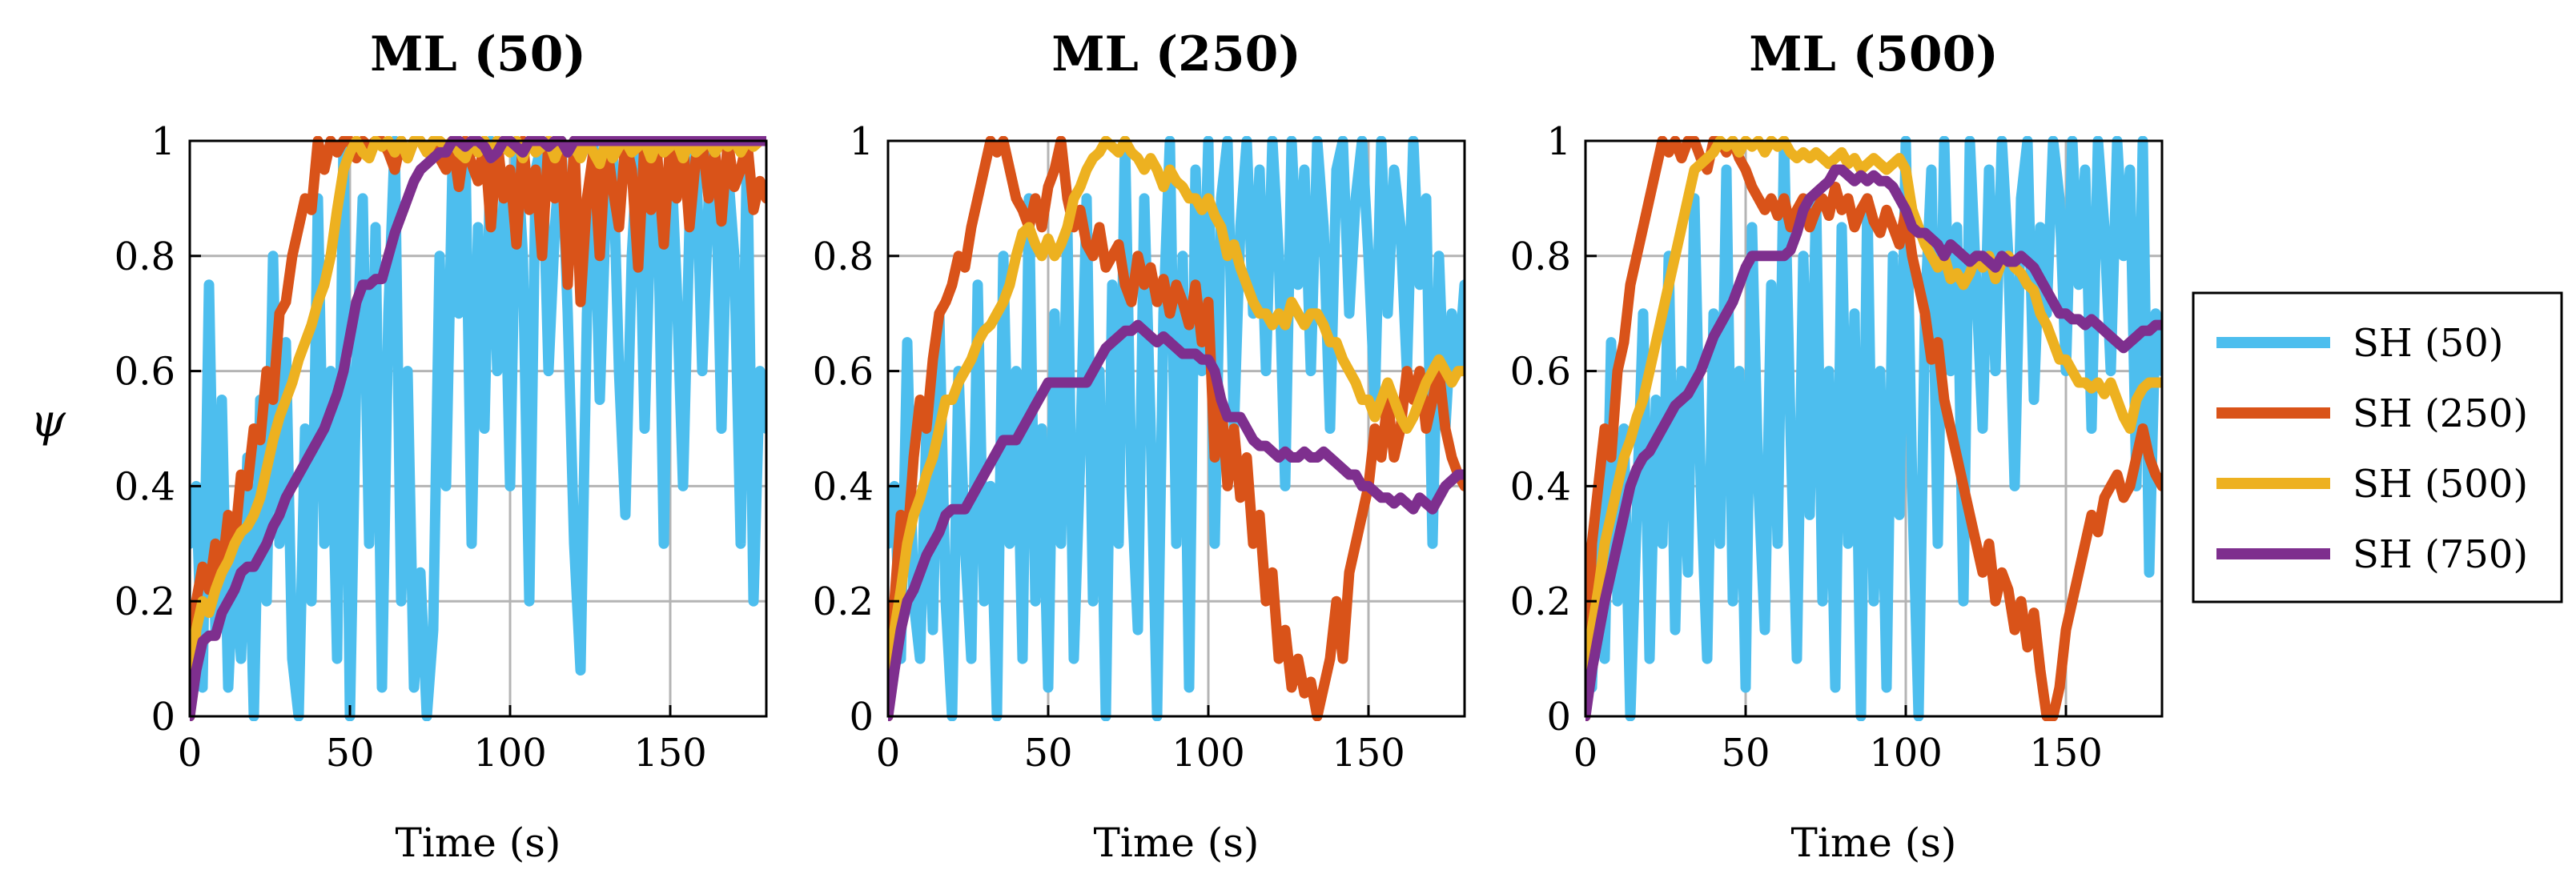 This screenshot has width=2576, height=878. What do you see at coordinates (2440, 414) in the screenshot?
I see `legend-label-sh-250: SH (250)` at bounding box center [2440, 414].